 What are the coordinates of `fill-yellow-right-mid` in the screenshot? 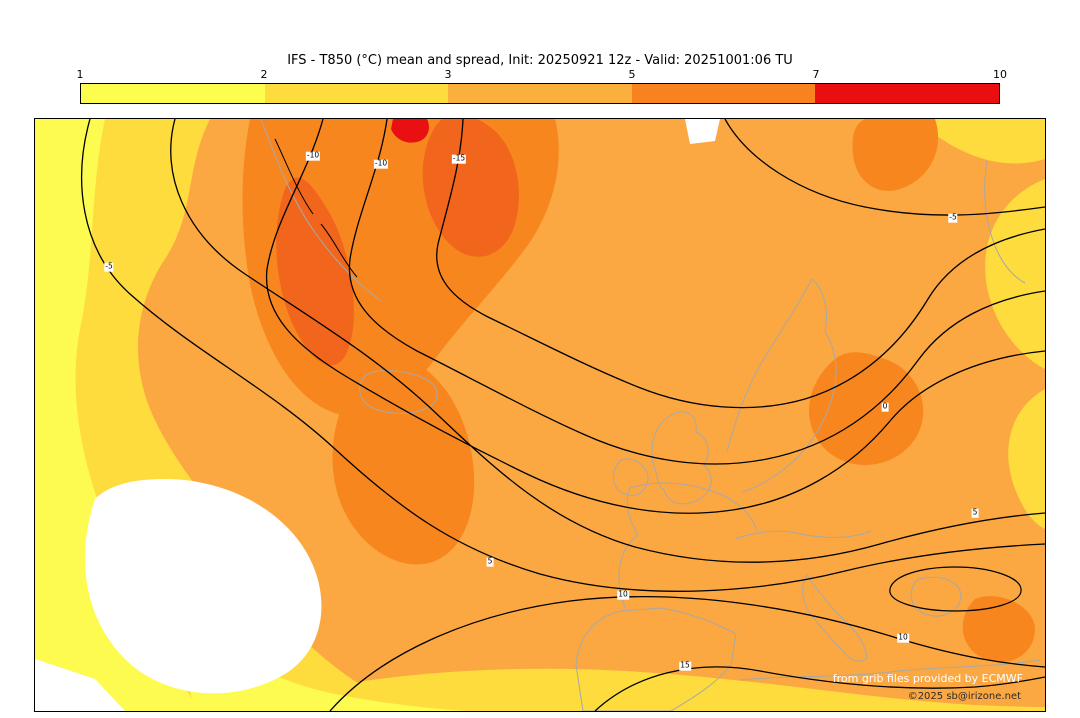 It's located at (1026, 459).